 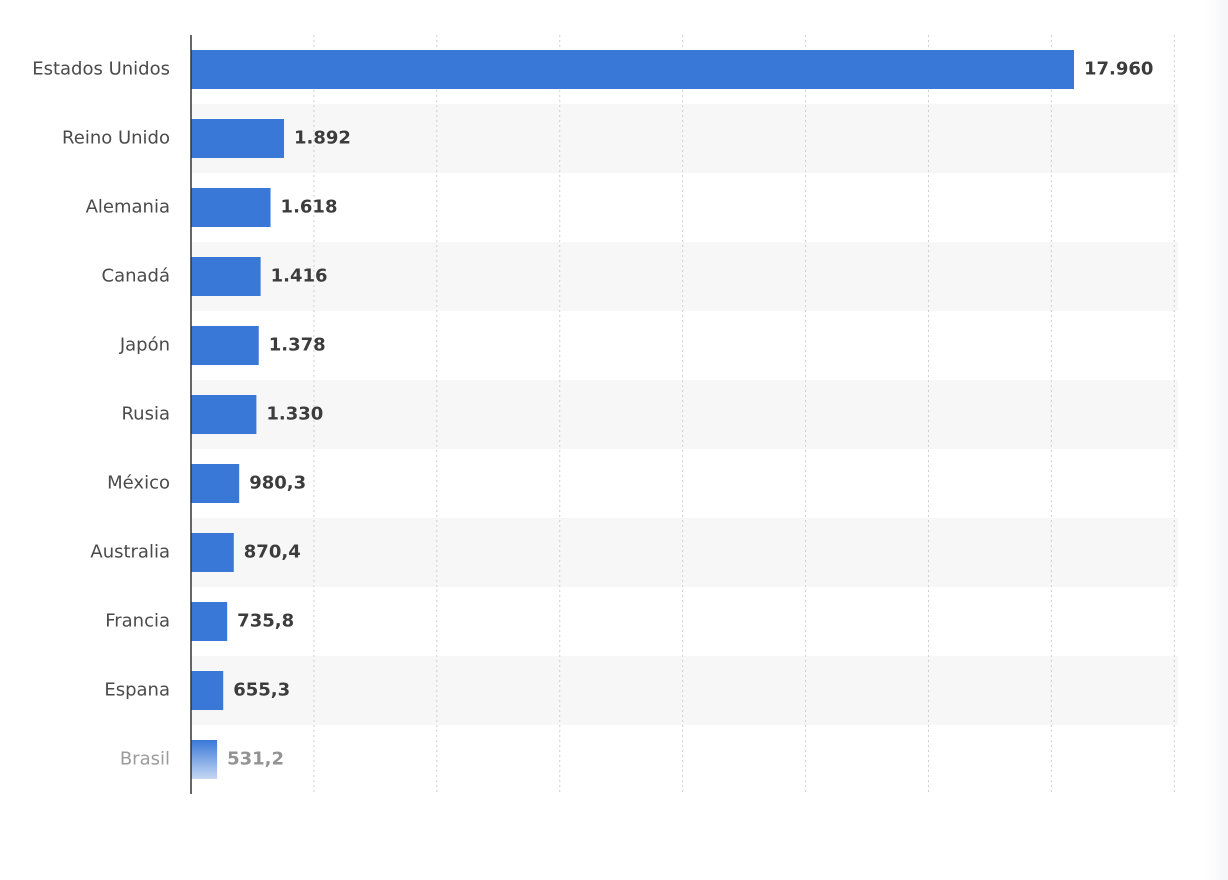 What do you see at coordinates (1118, 69) in the screenshot?
I see `value-label: 17.960` at bounding box center [1118, 69].